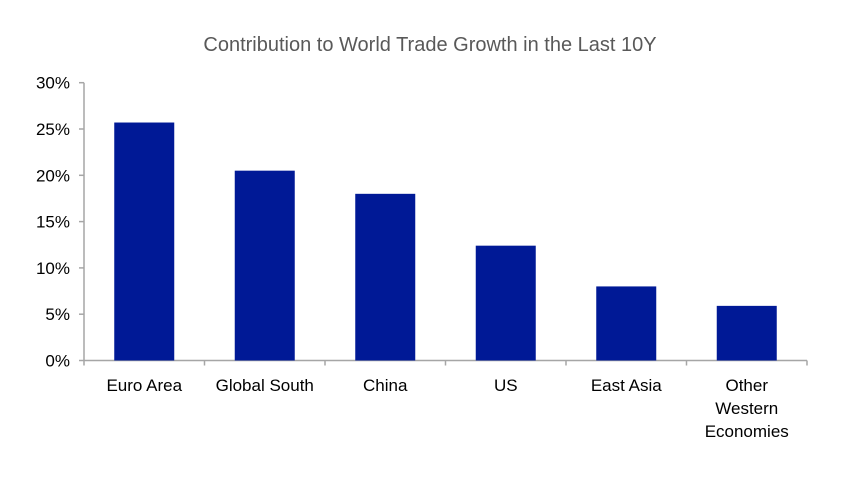 The image size is (854, 492). I want to click on x-tick-label: US, so click(506, 385).